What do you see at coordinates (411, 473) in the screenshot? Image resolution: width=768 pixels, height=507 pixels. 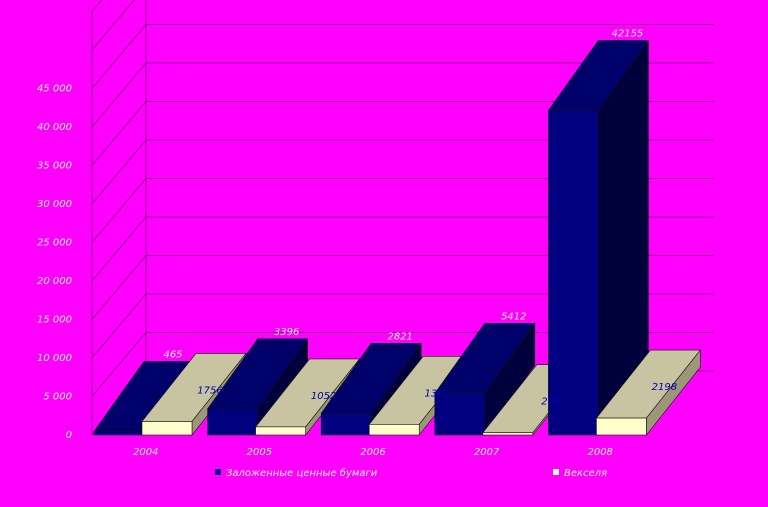 I see `legend: Заложенные ценные бумаги Векселя` at bounding box center [411, 473].